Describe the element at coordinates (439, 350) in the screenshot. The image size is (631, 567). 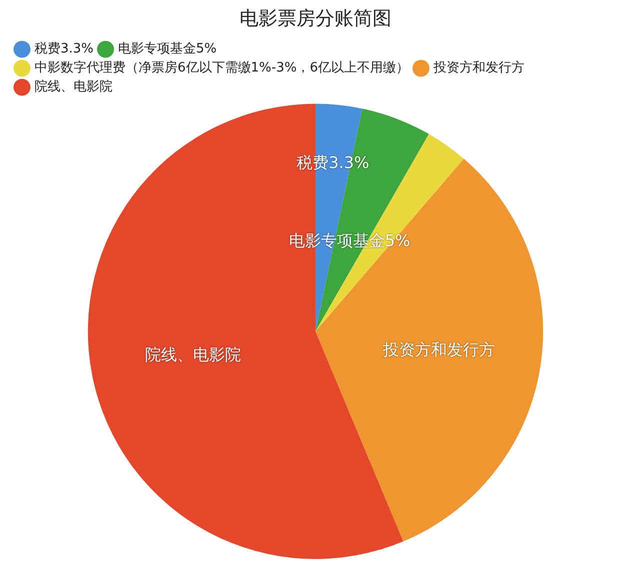
I see `data-label: 投资方和发行方` at that location.